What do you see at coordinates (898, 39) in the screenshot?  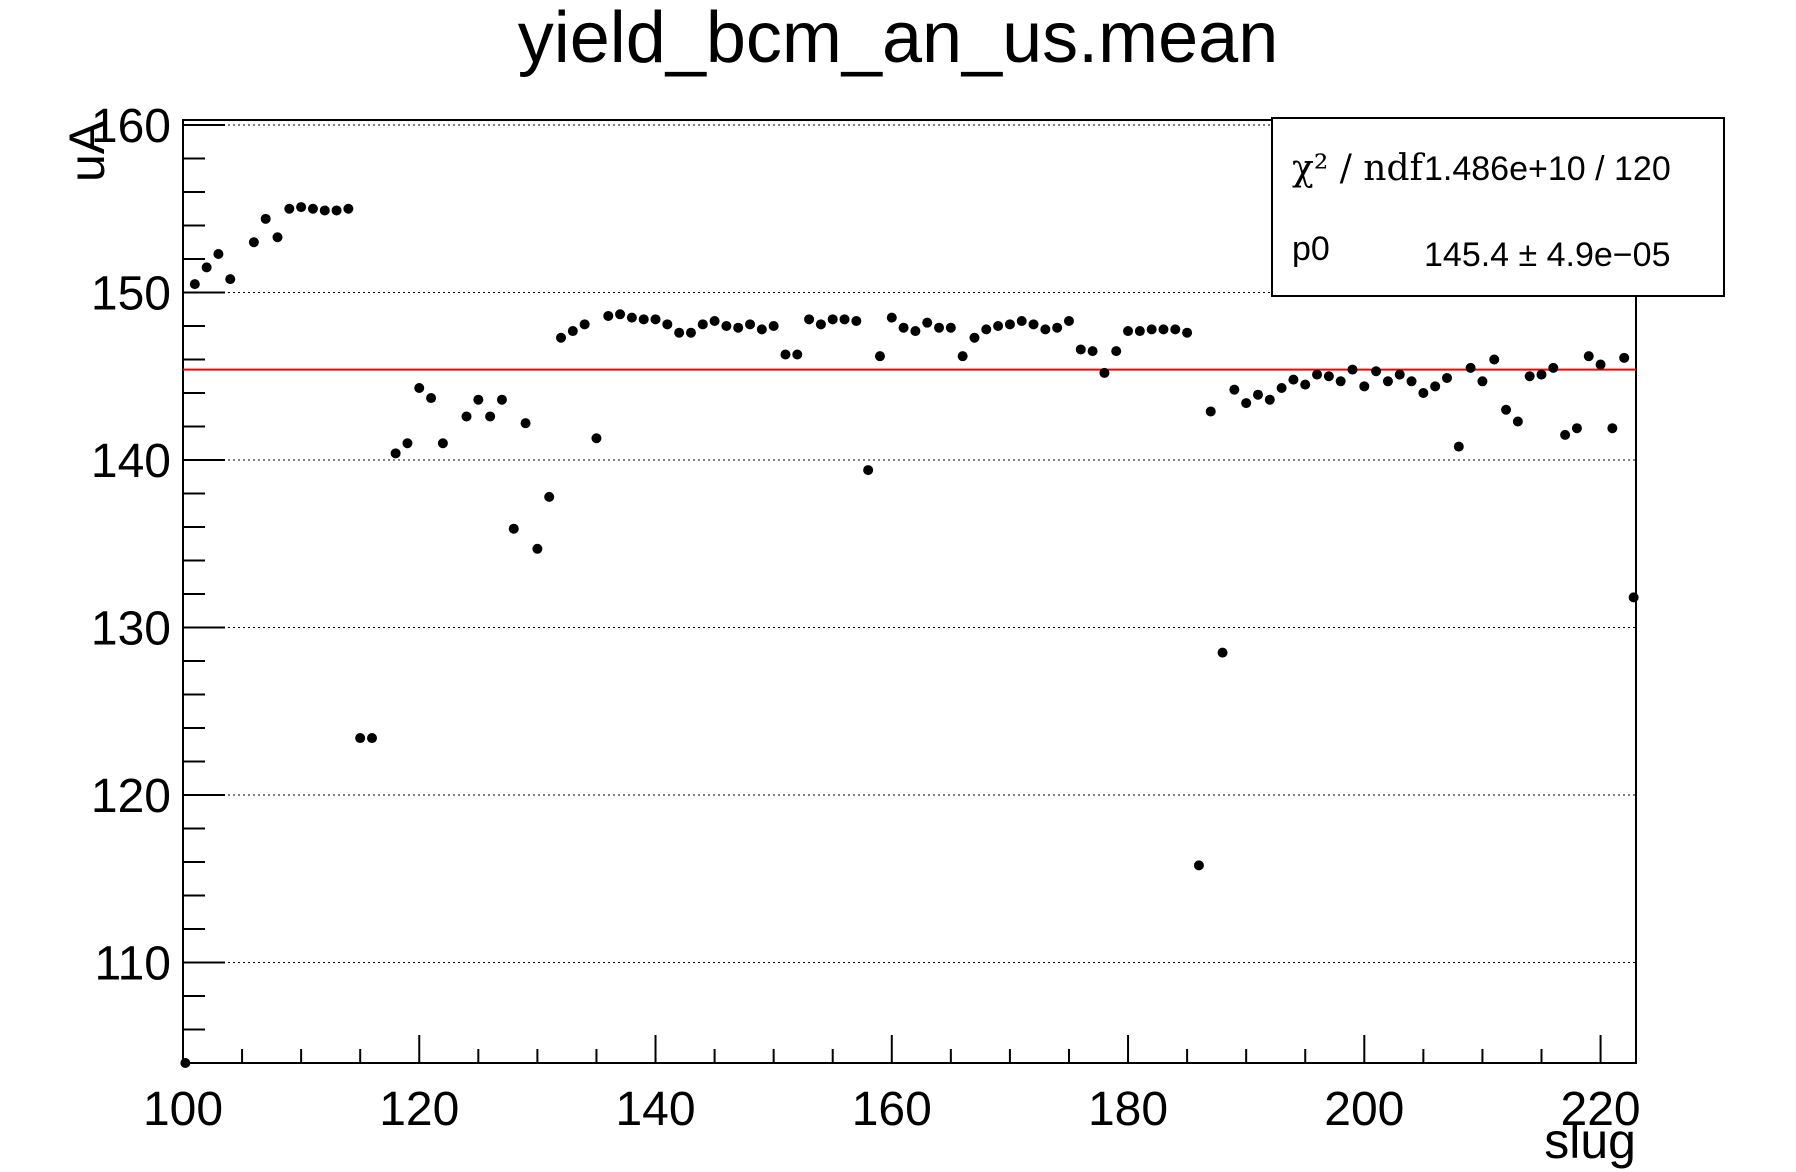 I see `chart-title: yield_bcm_an_us.mean` at bounding box center [898, 39].